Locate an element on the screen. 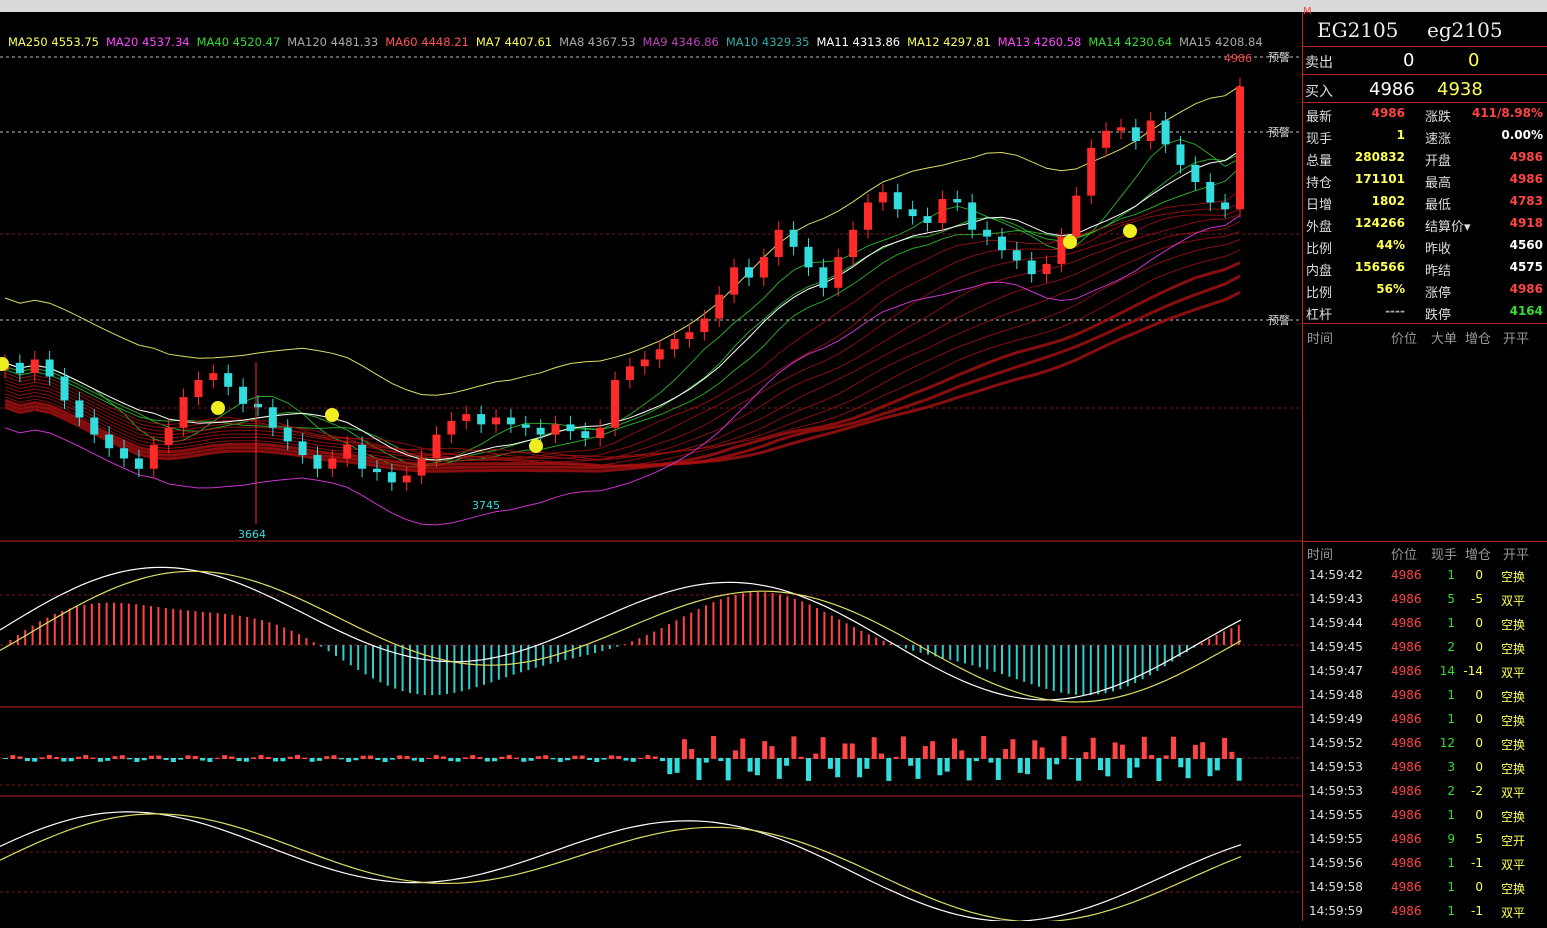 The width and height of the screenshot is (1547, 928). tick-cell: 4986 is located at coordinates (1406, 815).